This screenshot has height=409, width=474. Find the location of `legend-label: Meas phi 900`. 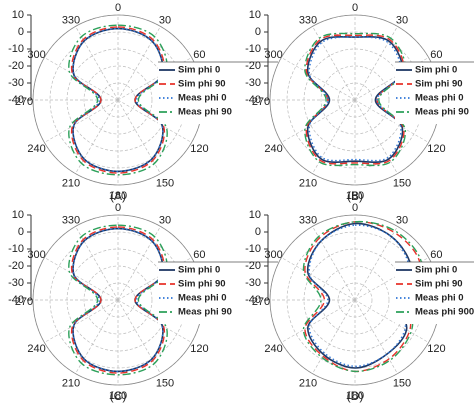

legend-label: Meas phi 900 is located at coordinates (444, 312).